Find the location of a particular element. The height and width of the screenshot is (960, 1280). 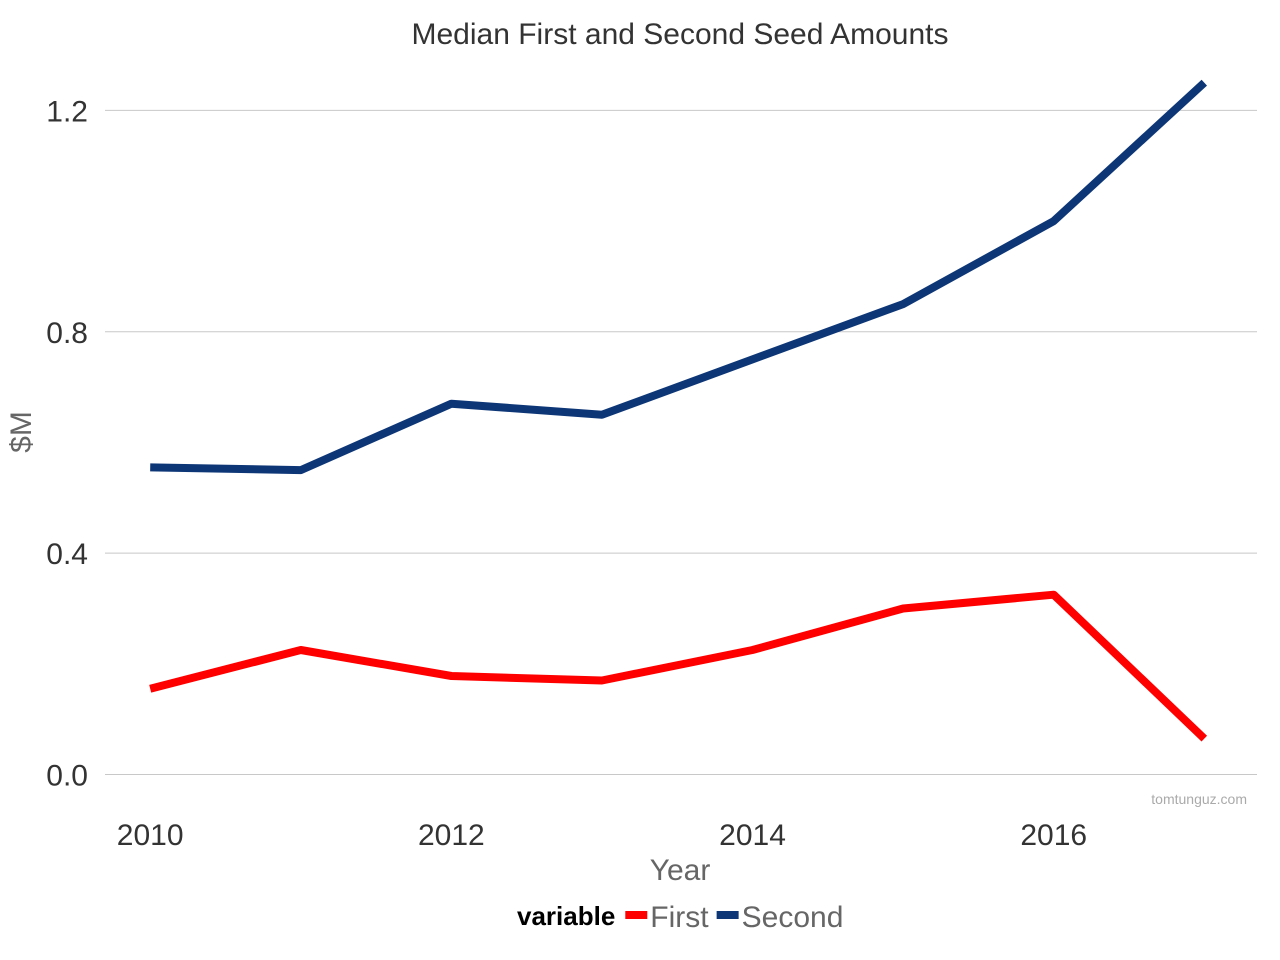

legend-label-second: Second is located at coordinates (793, 917).